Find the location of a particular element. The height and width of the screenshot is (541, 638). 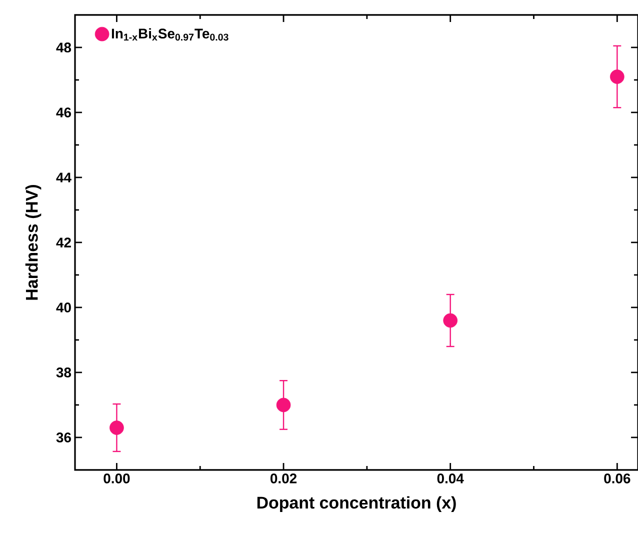

x-tick-label: 0.06 is located at coordinates (617, 478).